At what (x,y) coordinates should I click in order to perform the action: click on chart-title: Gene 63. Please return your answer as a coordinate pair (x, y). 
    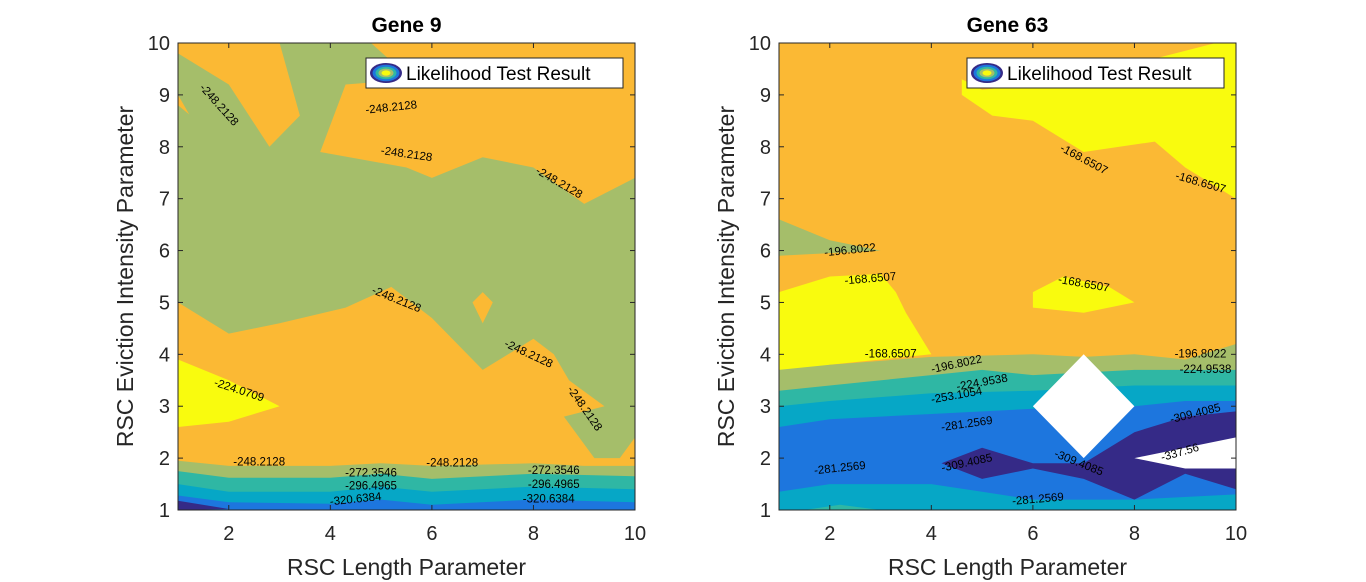
    Looking at the image, I should click on (1008, 25).